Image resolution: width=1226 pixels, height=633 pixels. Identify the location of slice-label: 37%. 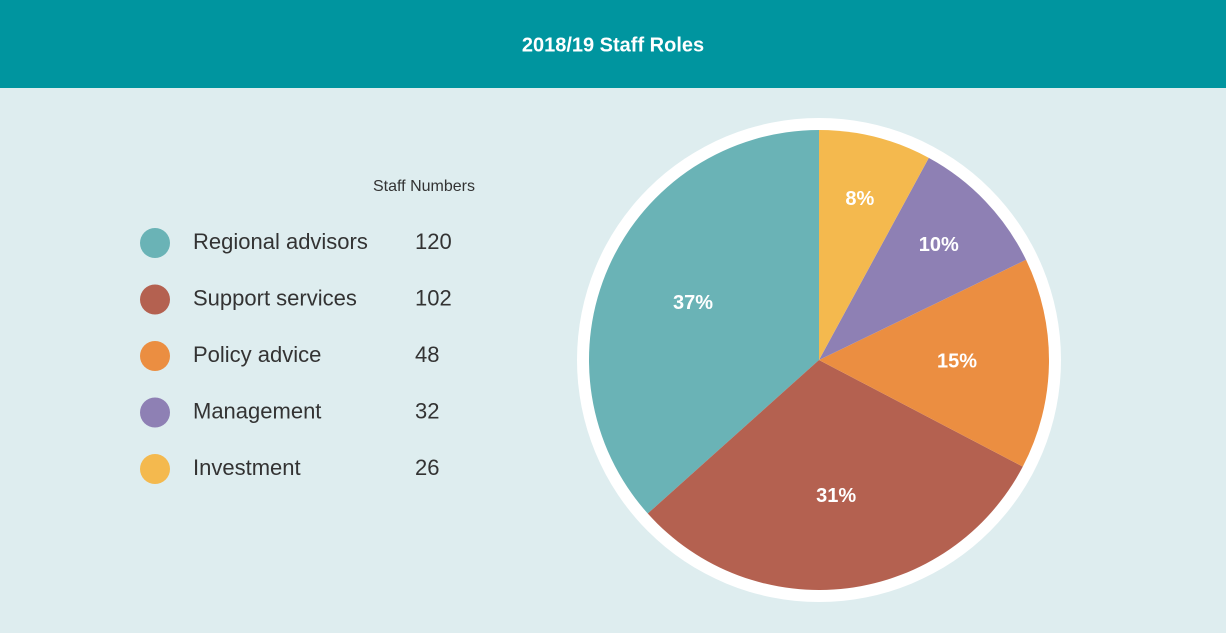
(693, 303).